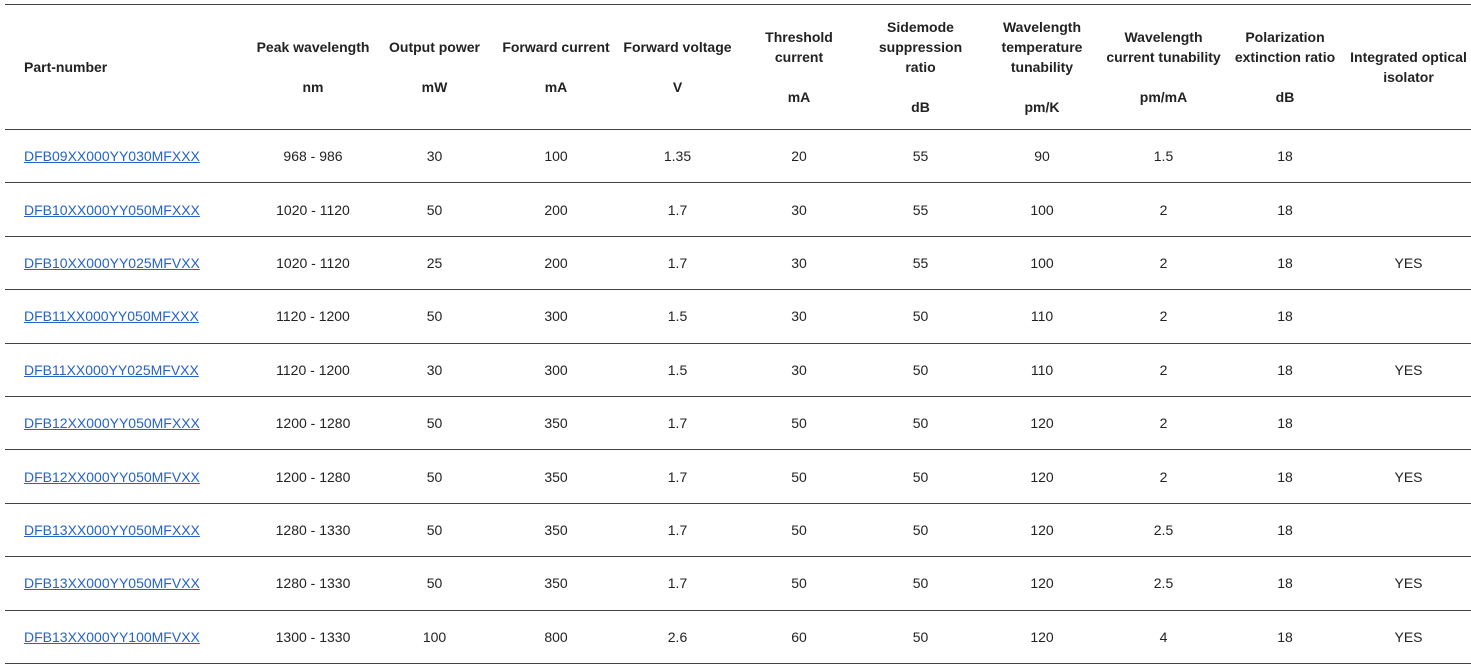  What do you see at coordinates (1408, 67) in the screenshot?
I see `column-header-integrated-optical-isolator: Integrated optical isolator` at bounding box center [1408, 67].